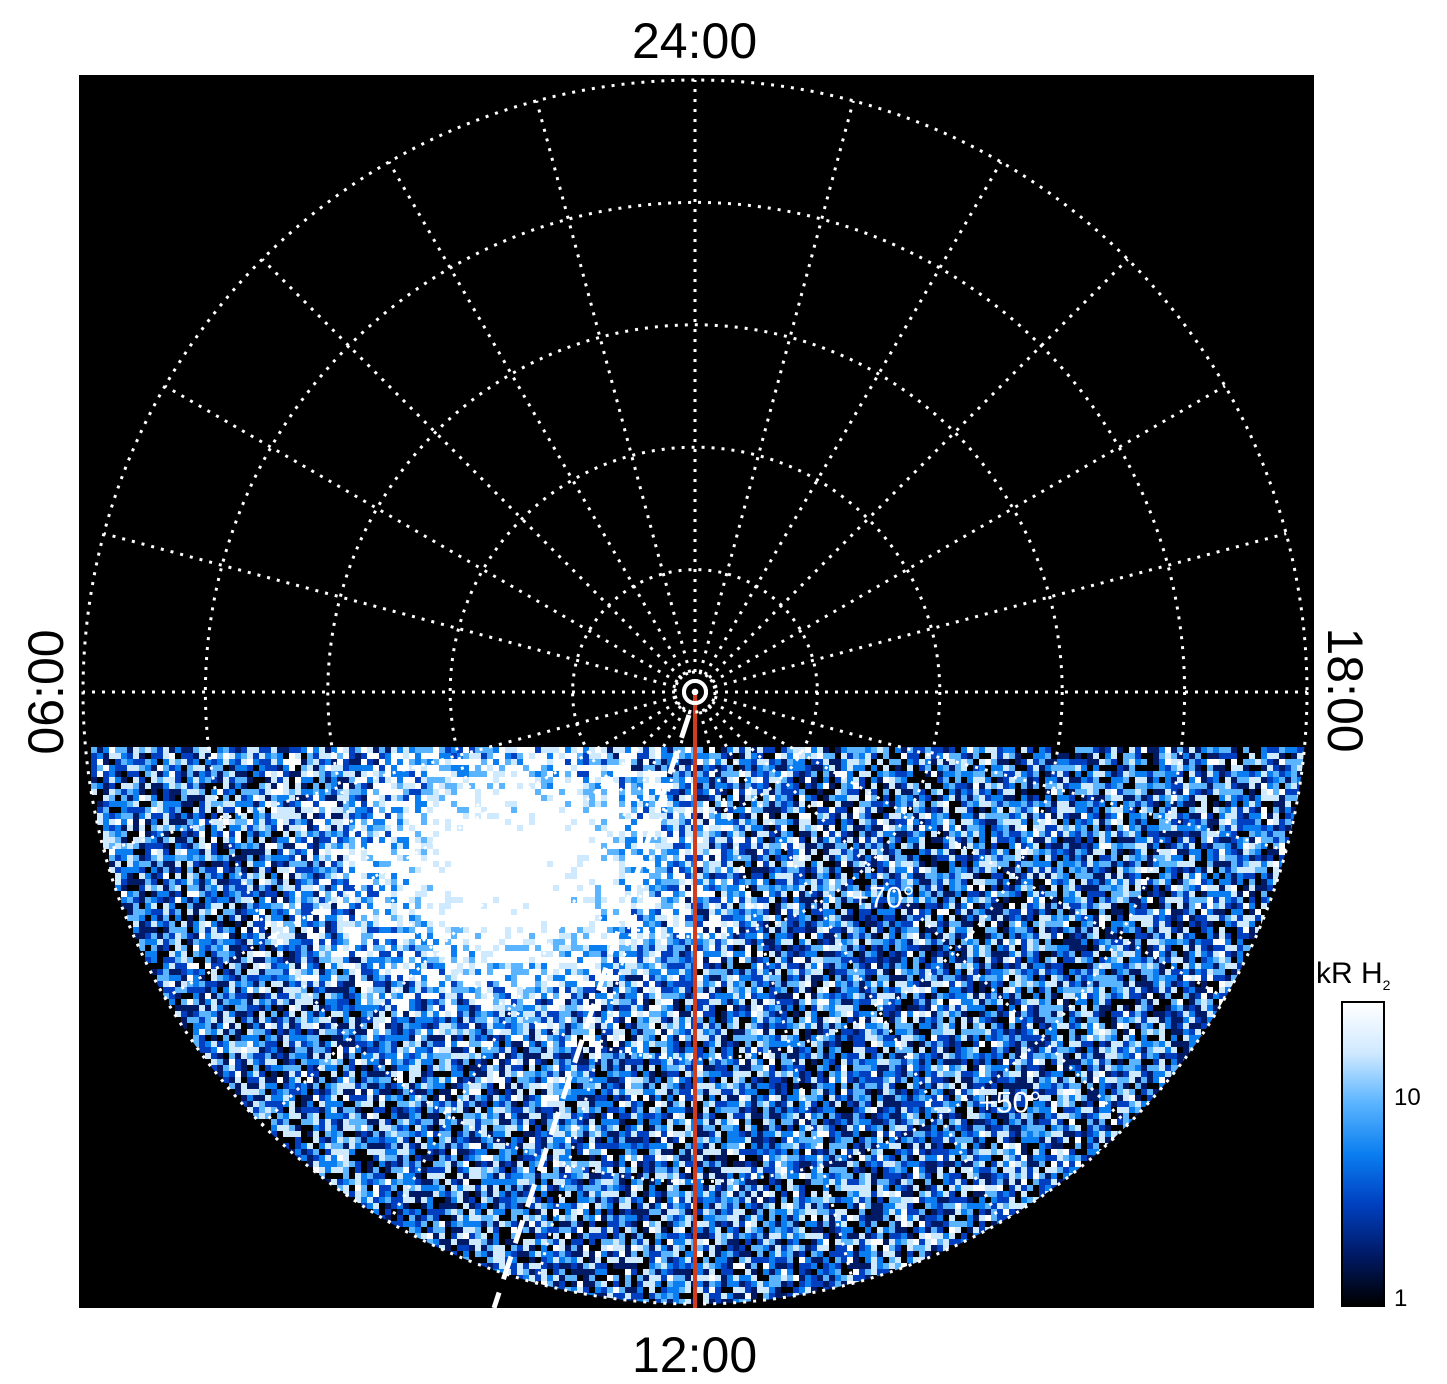  I want to click on colorbar-tick-1: 1, so click(1401, 1298).